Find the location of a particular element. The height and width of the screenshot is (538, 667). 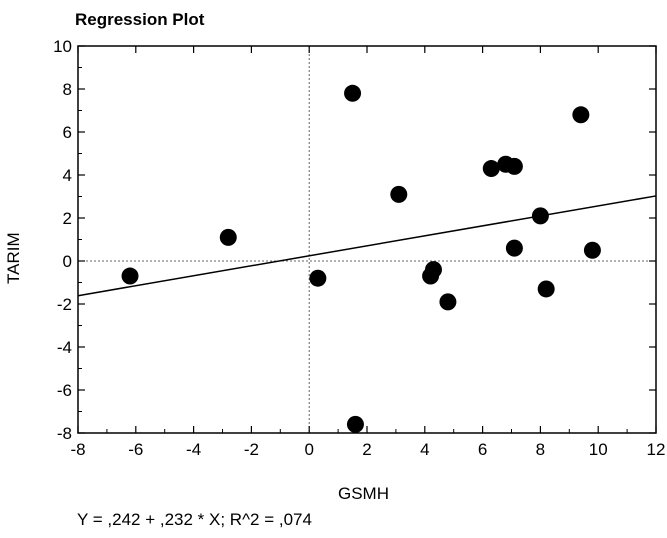

regression-equation: Y = ,242 + ,232 * X; R^2 = ,074 is located at coordinates (194, 519).